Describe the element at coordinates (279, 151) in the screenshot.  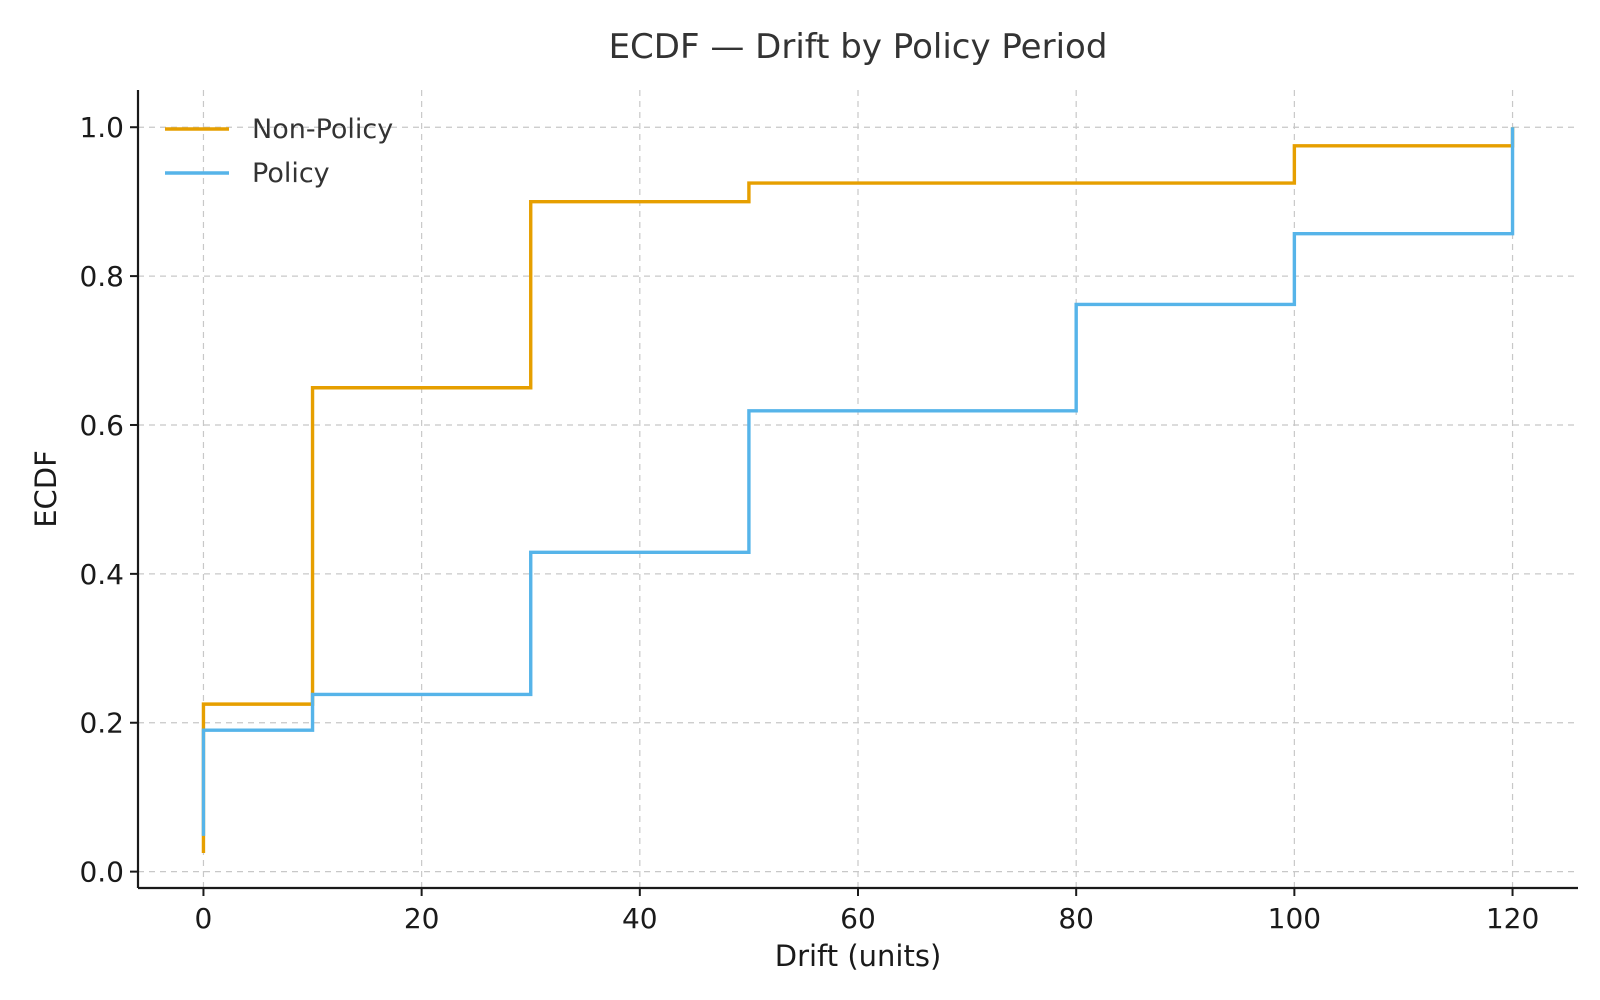
I see `legend: Non-Policy Policy` at that location.